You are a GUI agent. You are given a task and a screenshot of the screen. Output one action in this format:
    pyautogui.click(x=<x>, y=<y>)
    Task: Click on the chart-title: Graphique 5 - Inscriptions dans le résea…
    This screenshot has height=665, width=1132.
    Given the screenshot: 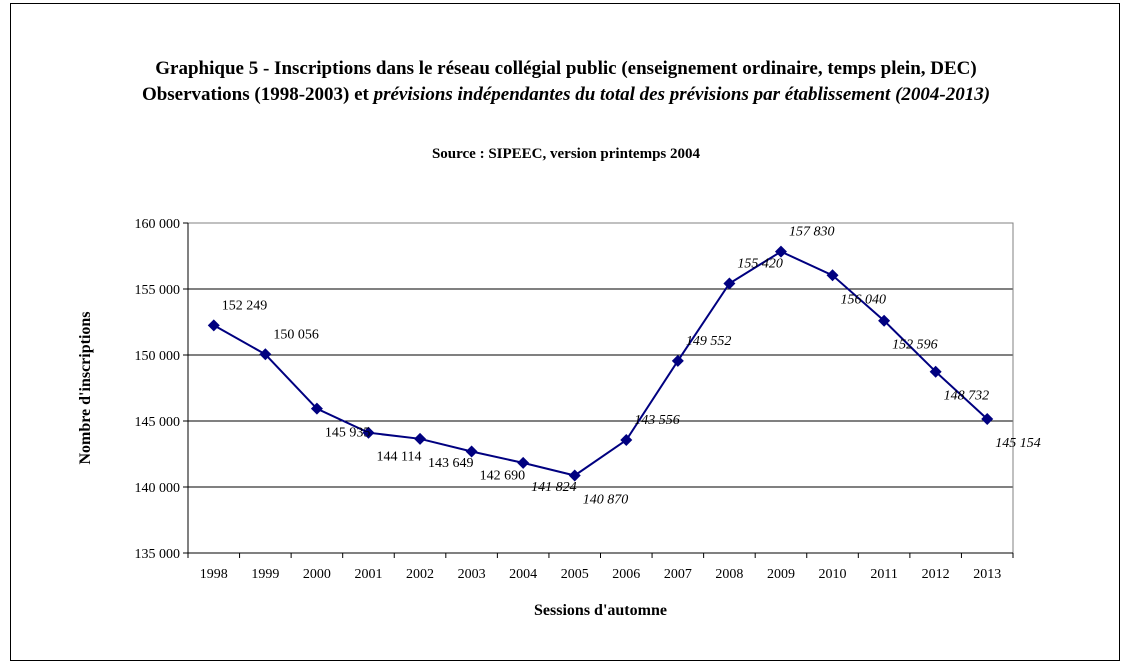 What is the action you would take?
    pyautogui.click(x=566, y=82)
    